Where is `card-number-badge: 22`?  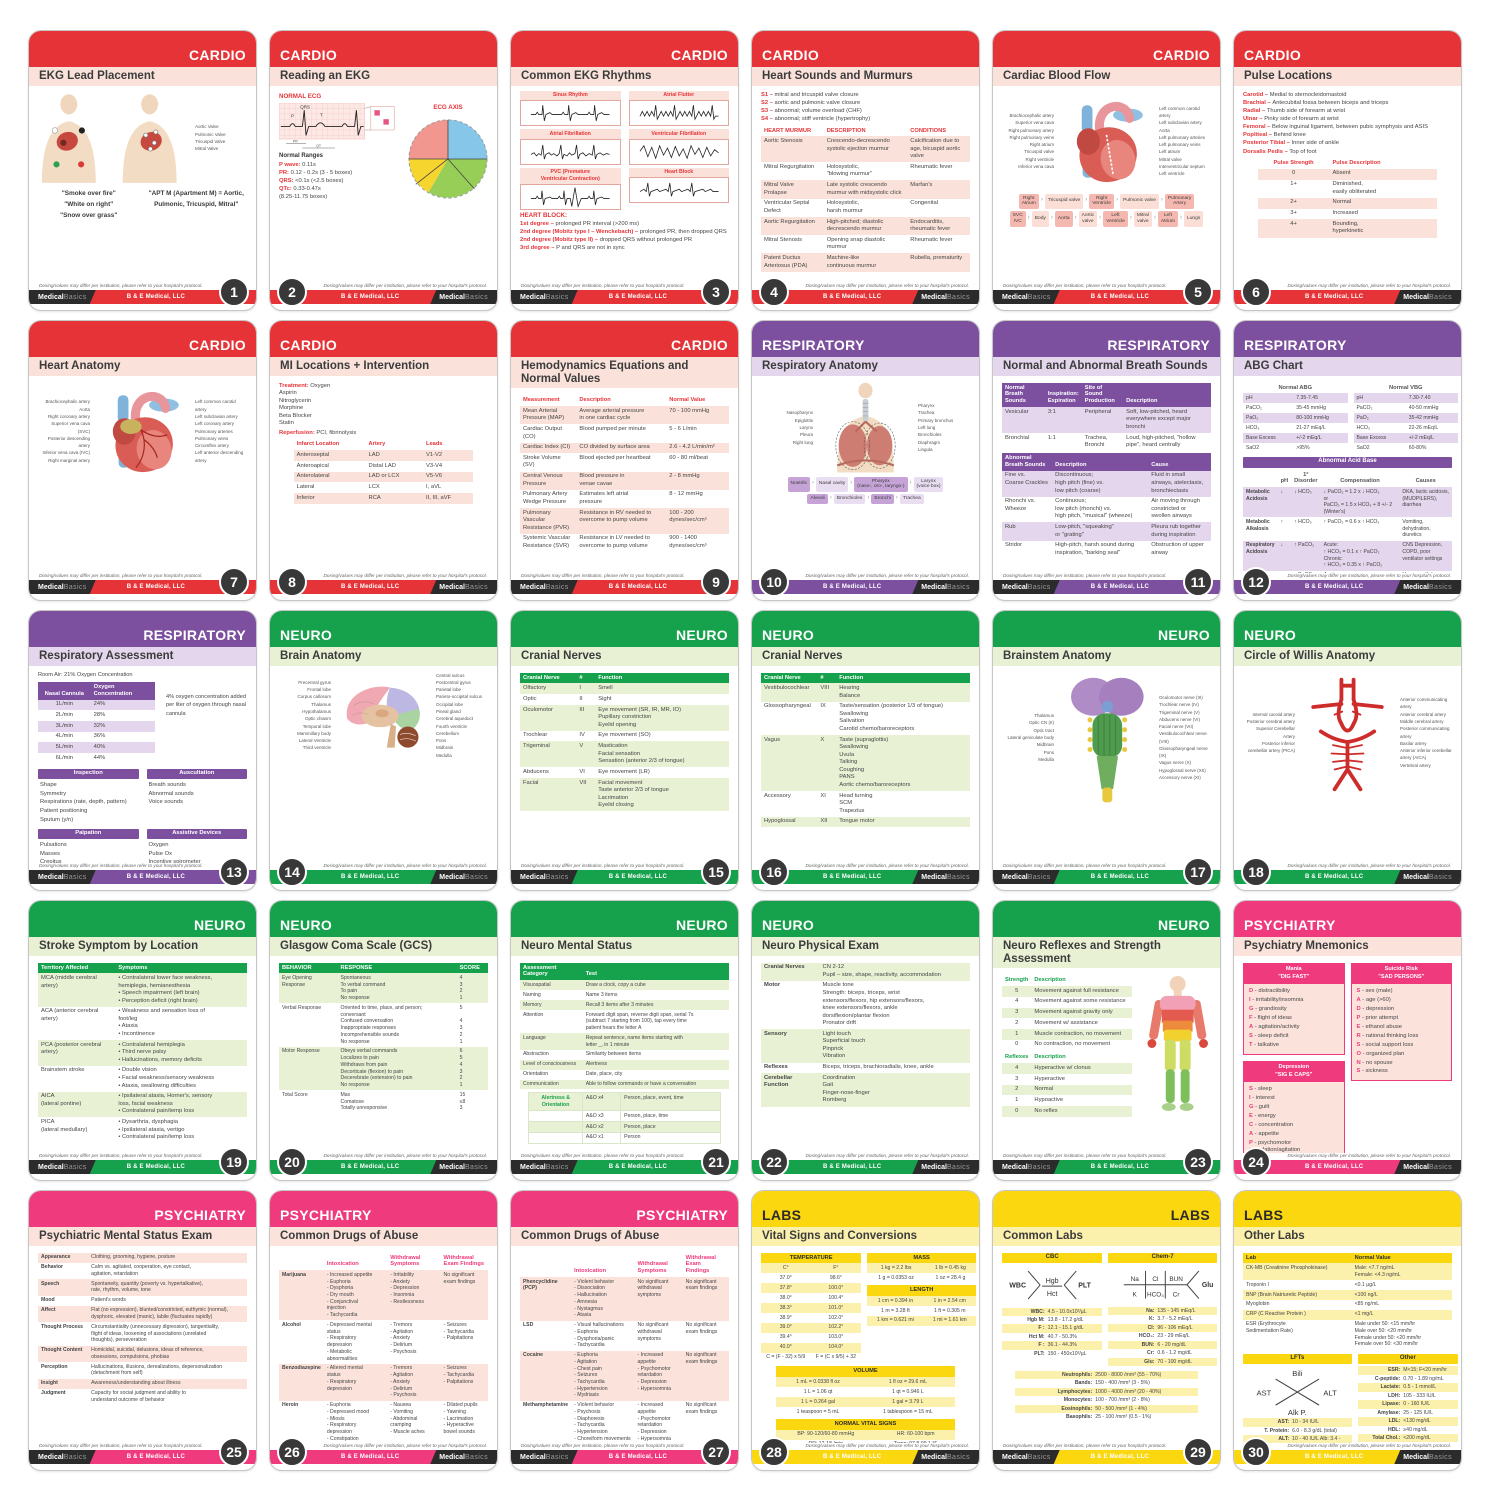
card-number-badge: 22 is located at coordinates (774, 1162).